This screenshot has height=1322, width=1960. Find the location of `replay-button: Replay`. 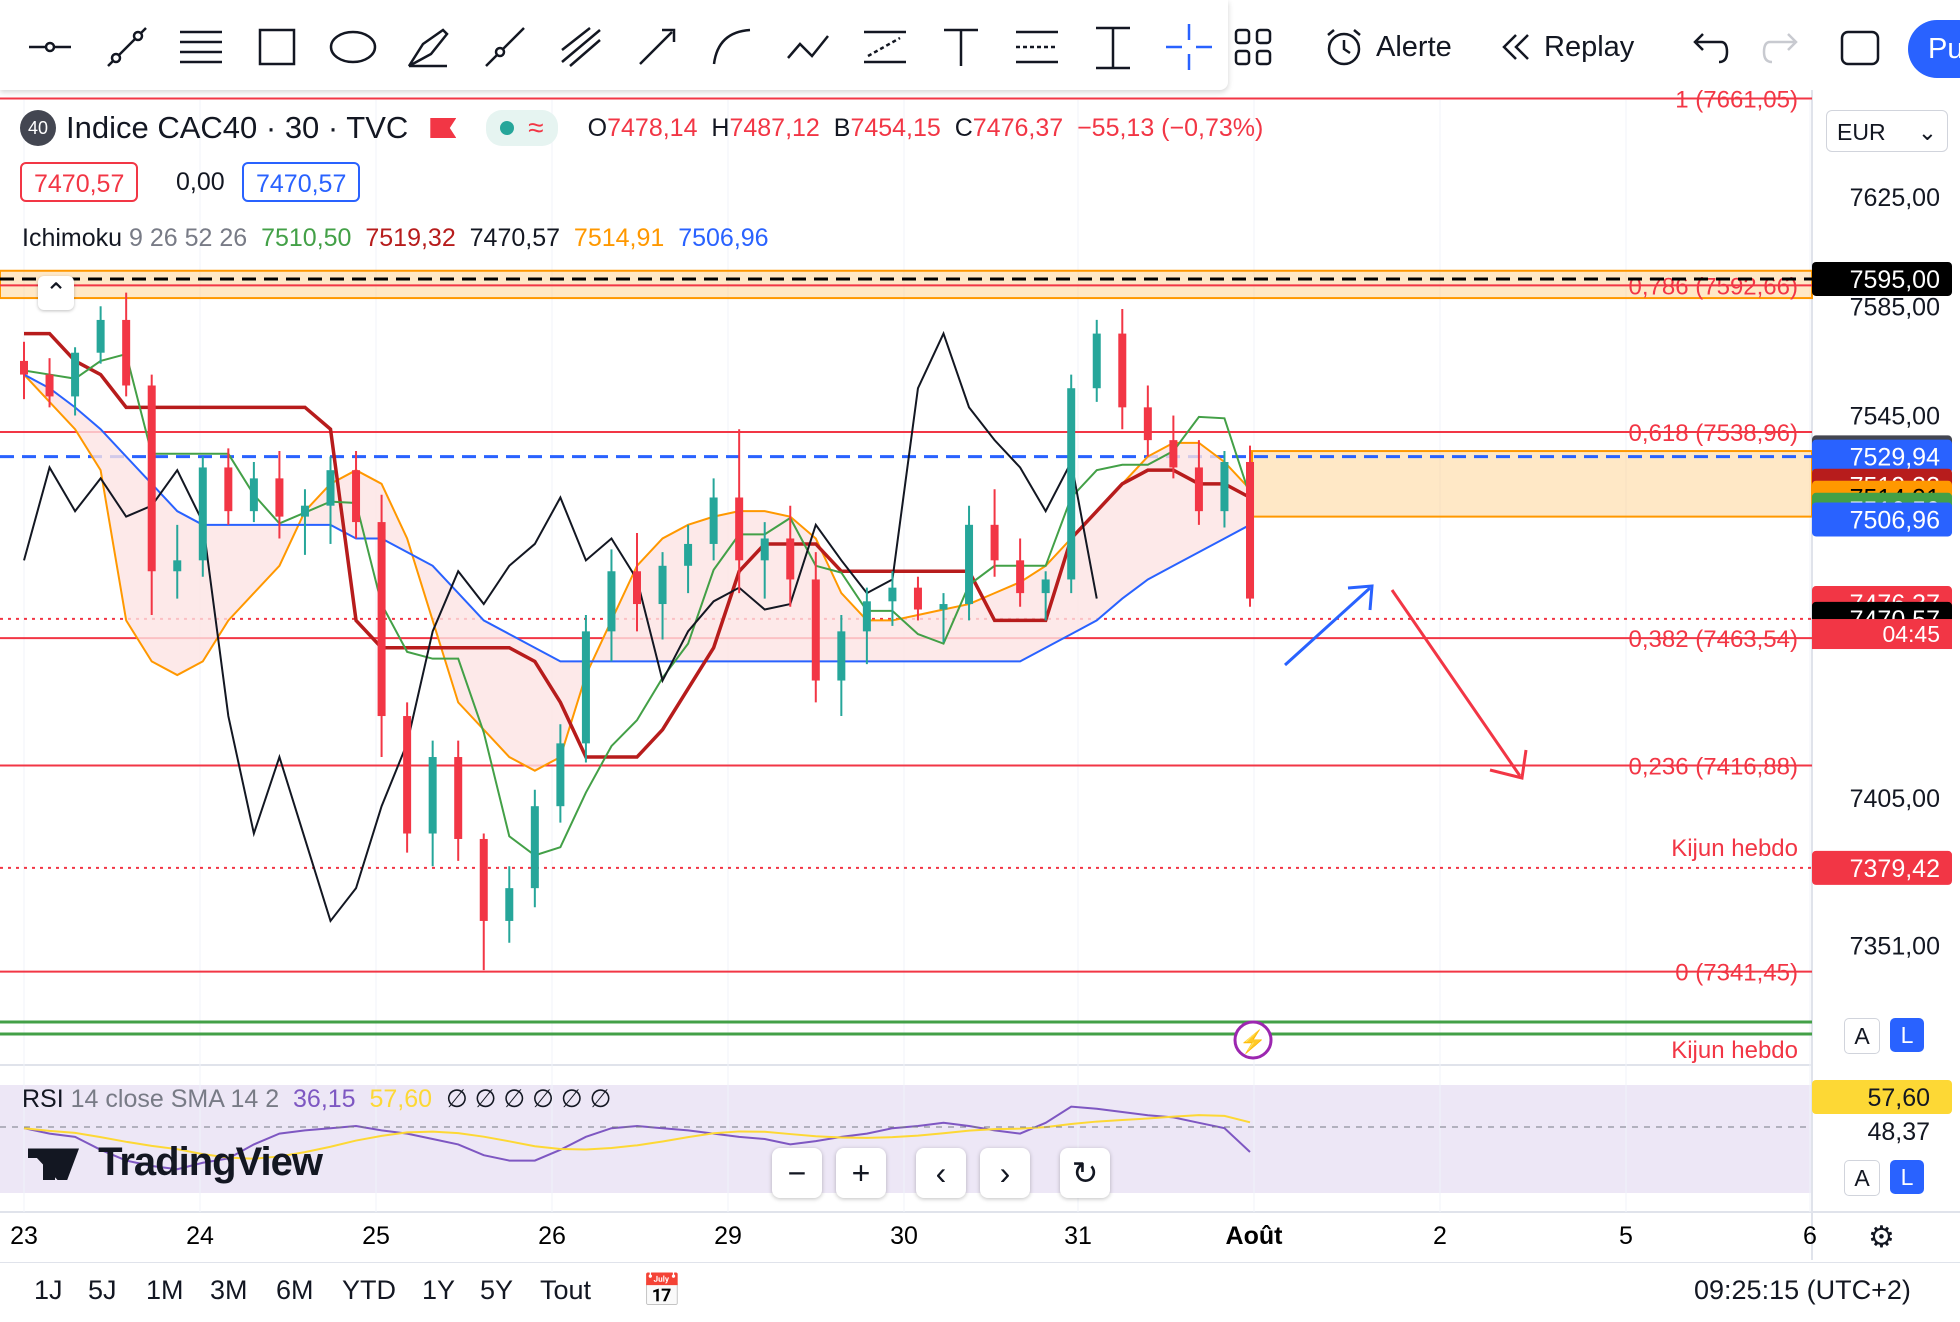

replay-button: Replay is located at coordinates (1566, 47).